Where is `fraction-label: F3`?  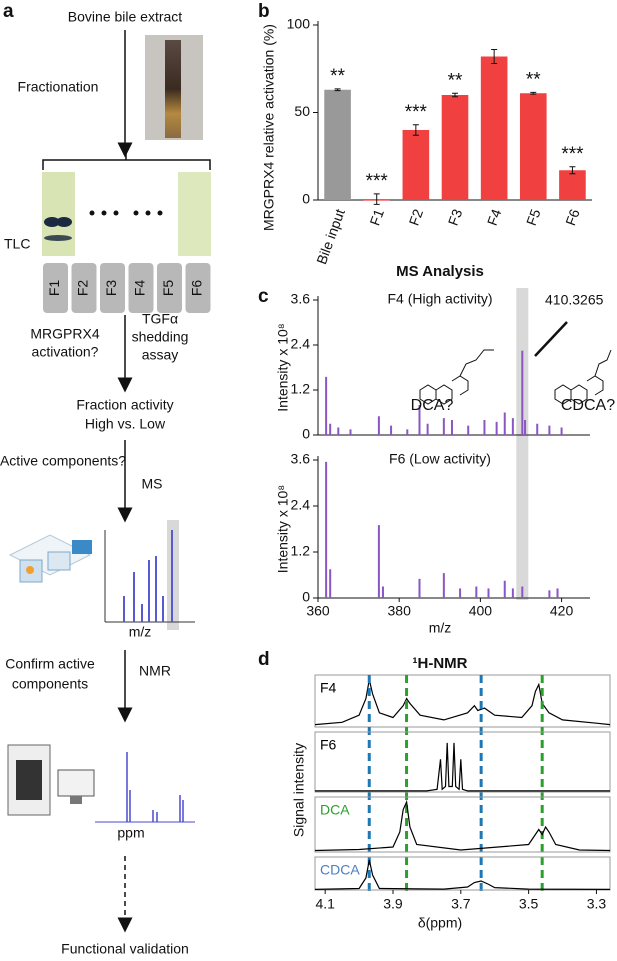
fraction-label: F3 is located at coordinates (111, 288).